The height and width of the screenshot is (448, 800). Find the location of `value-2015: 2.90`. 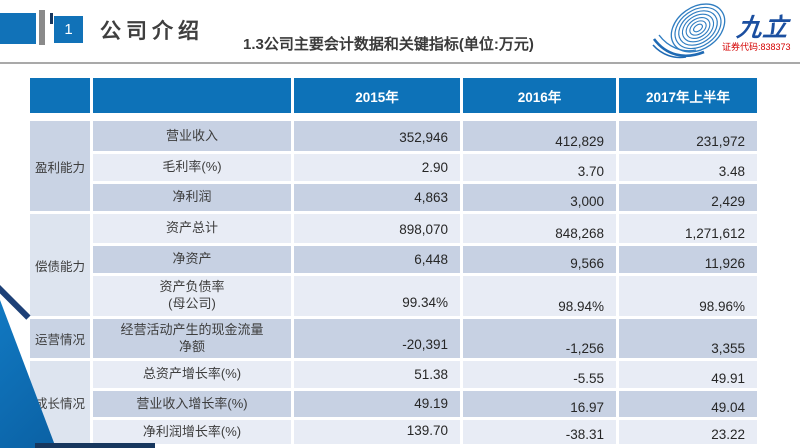

value-2015: 2.90 is located at coordinates (377, 167).